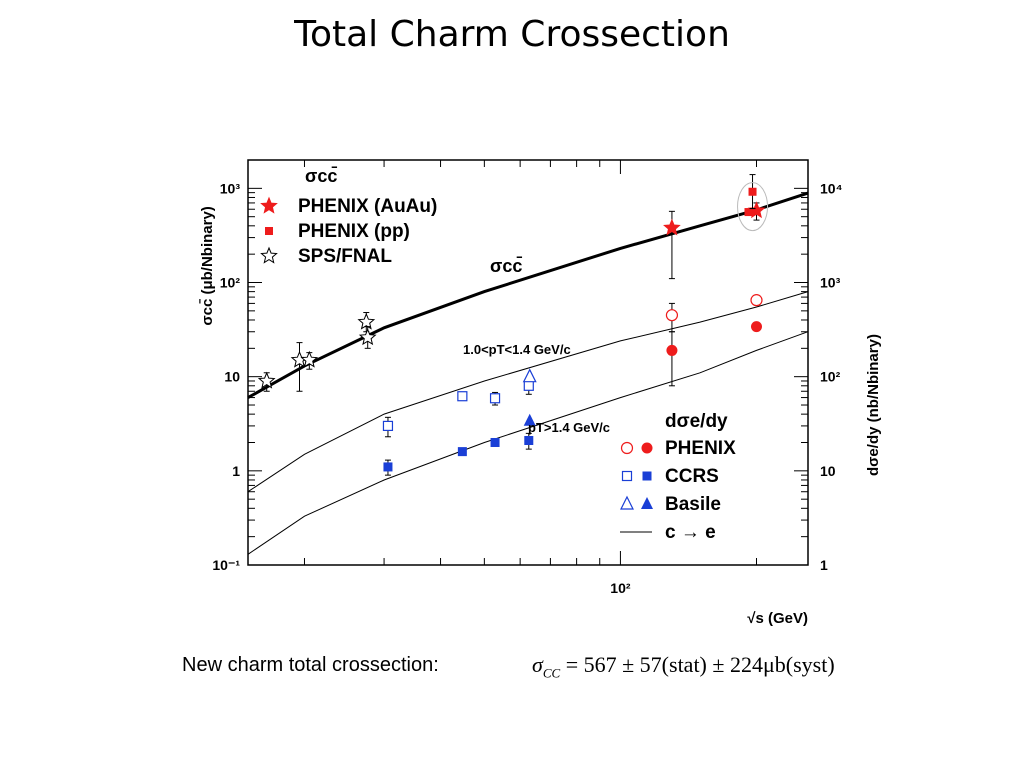 The height and width of the screenshot is (768, 1024). What do you see at coordinates (830, 377) in the screenshot?
I see `y-tick-label-right: 10²` at bounding box center [830, 377].